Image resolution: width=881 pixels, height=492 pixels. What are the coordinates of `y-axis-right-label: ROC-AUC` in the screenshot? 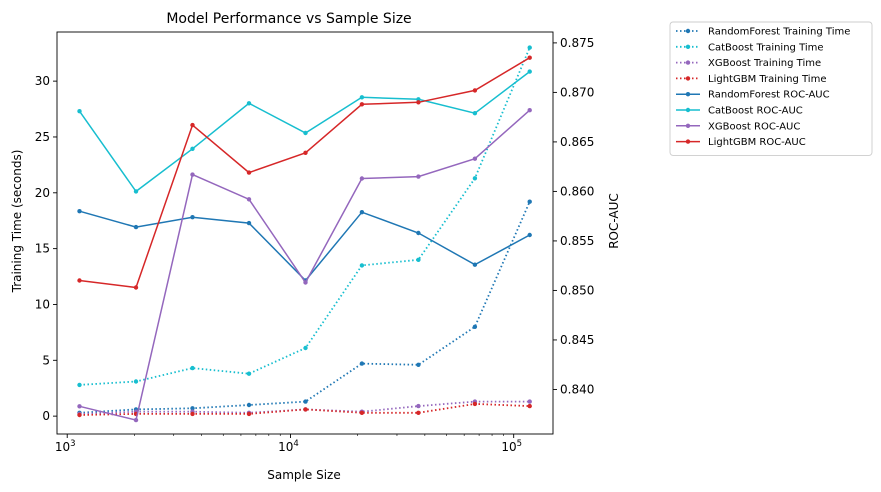 It's located at (614, 221).